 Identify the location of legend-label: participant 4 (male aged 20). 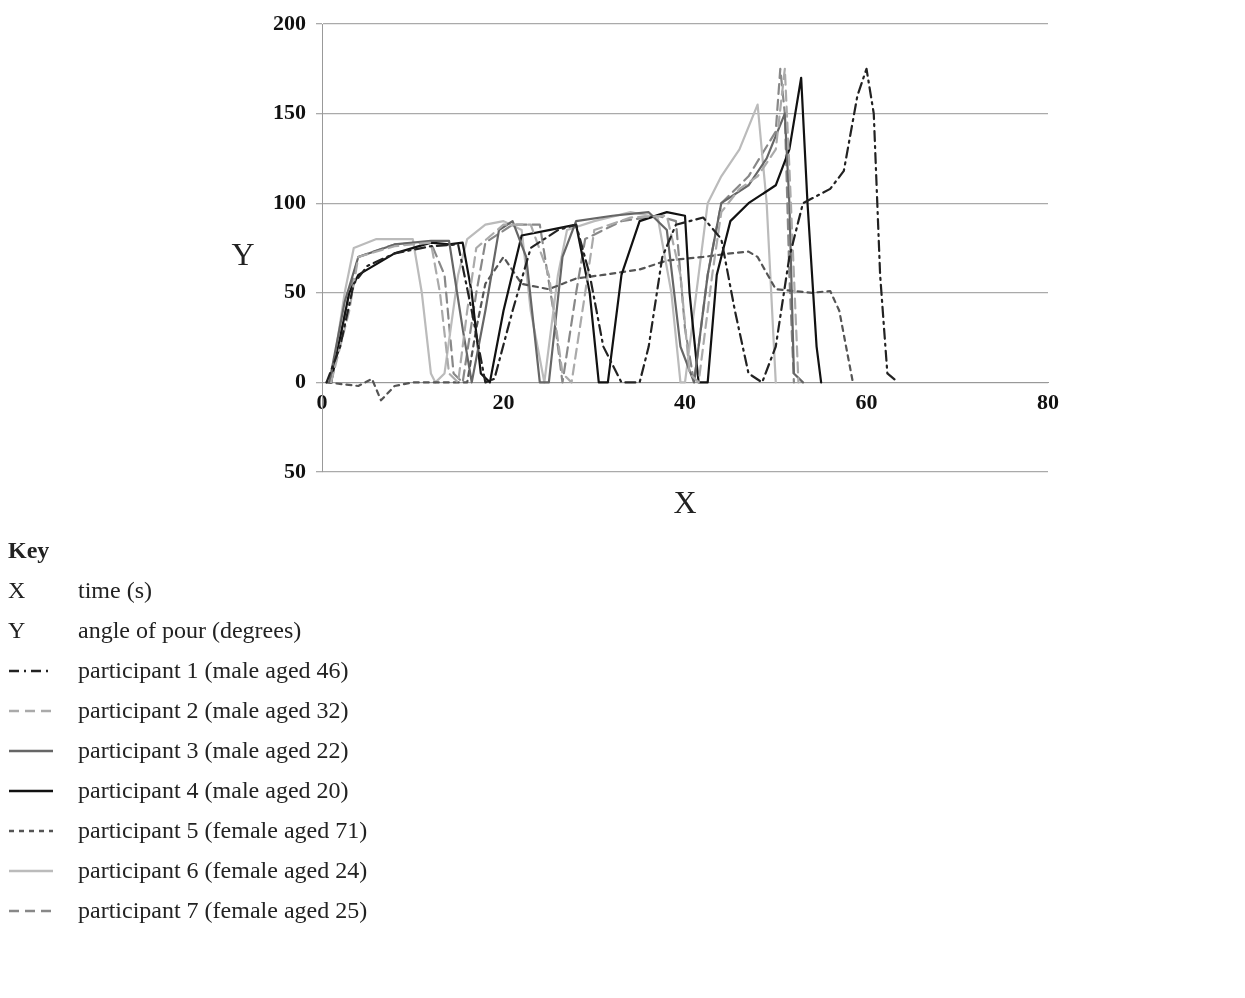
(213, 790).